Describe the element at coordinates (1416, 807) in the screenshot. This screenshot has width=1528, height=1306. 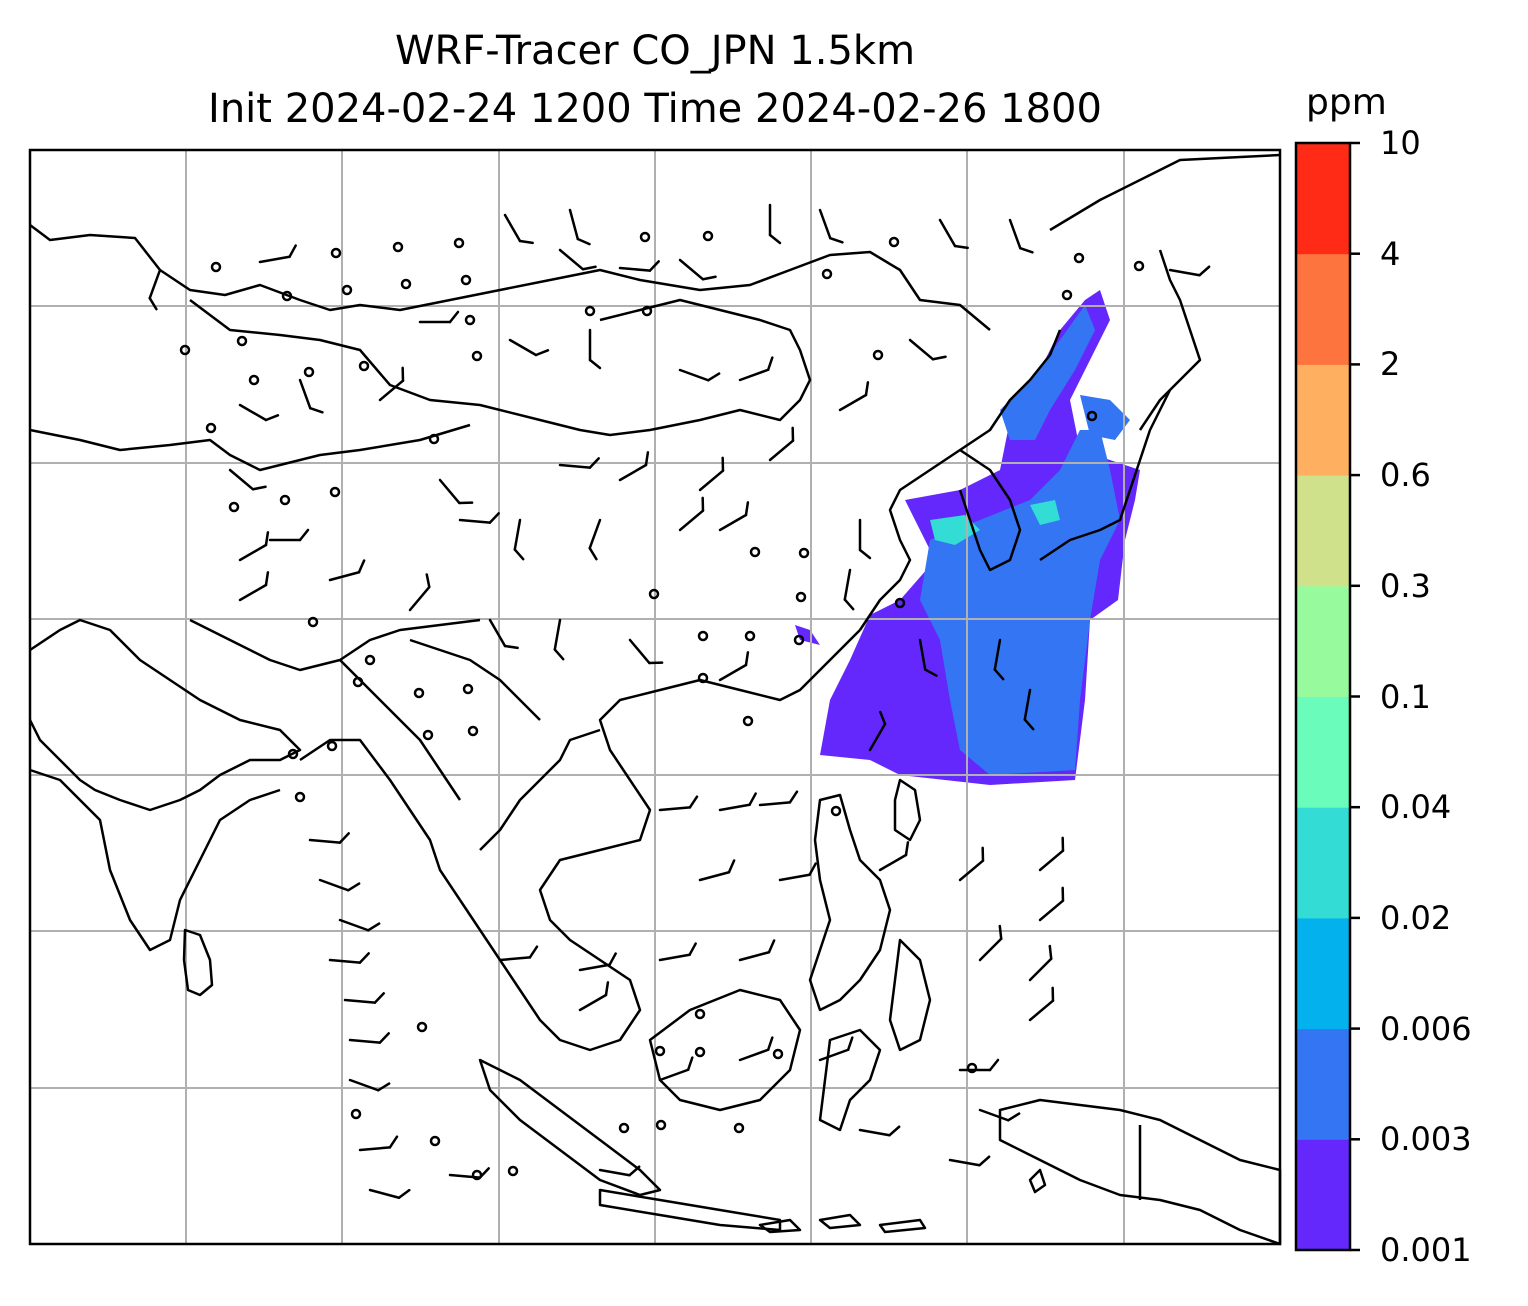
I see `colorbar-tick-label: 0.04` at that location.